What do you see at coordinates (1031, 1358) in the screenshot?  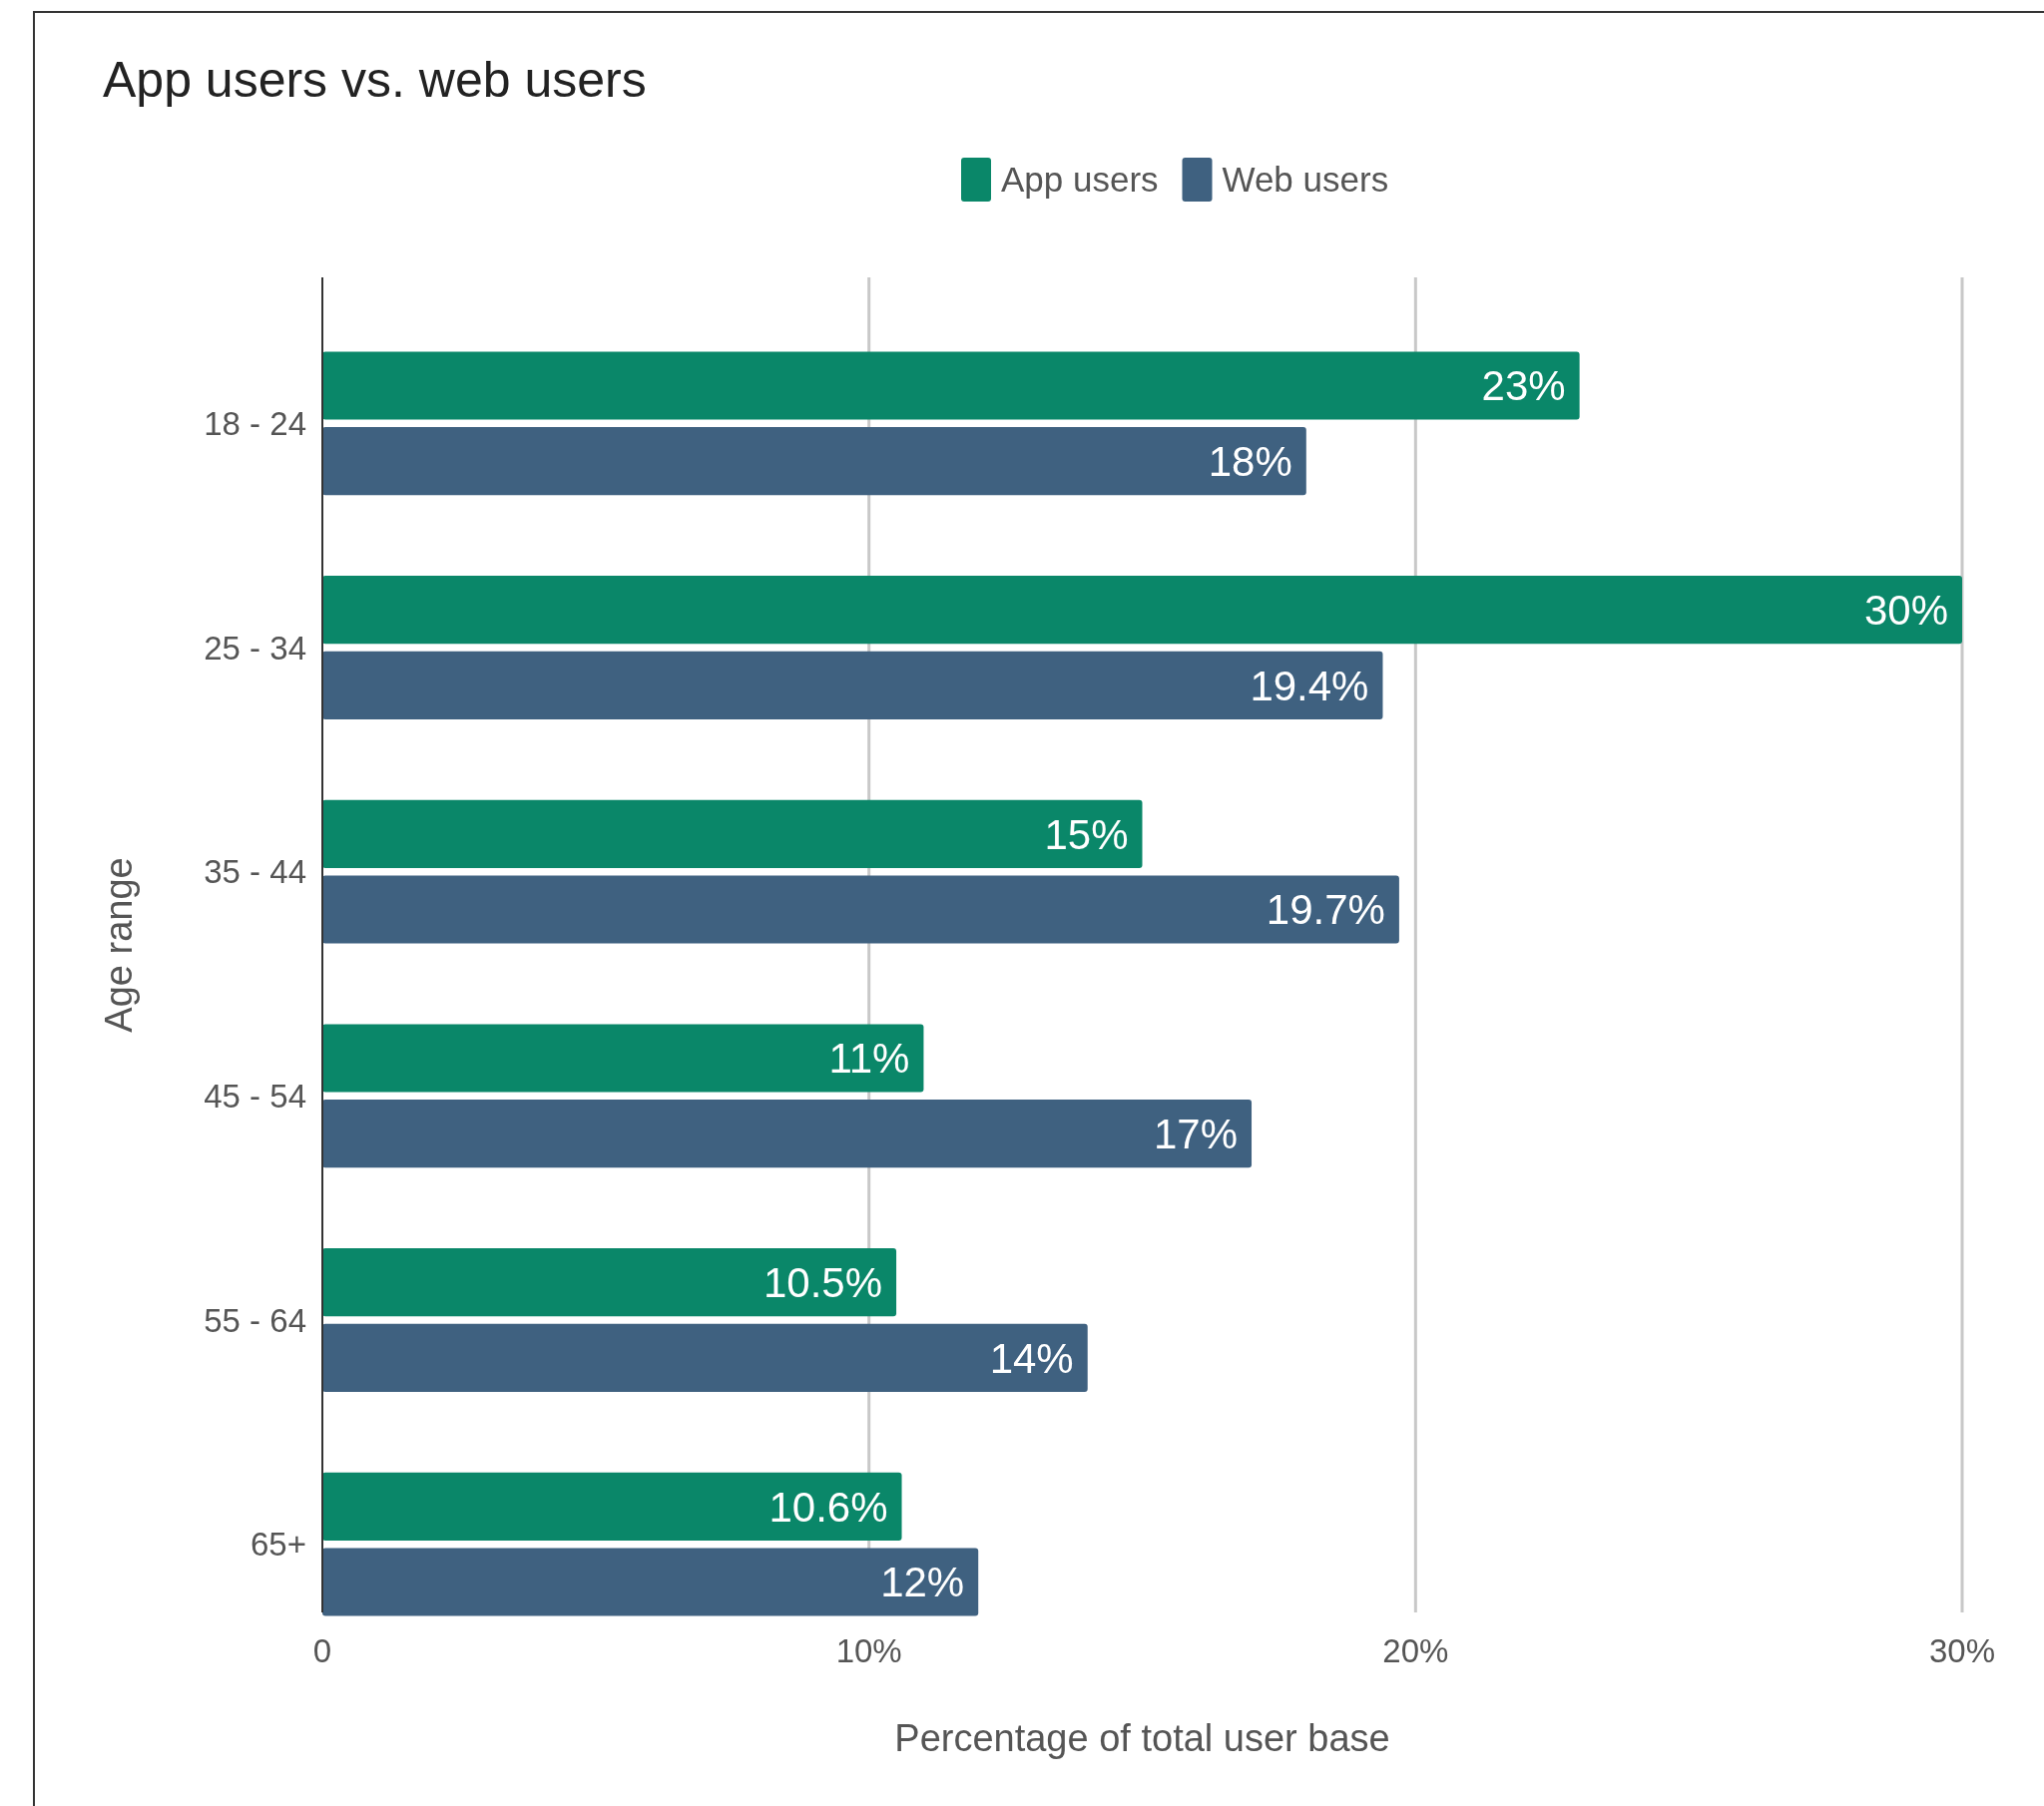 I see `data-label: 14%` at bounding box center [1031, 1358].